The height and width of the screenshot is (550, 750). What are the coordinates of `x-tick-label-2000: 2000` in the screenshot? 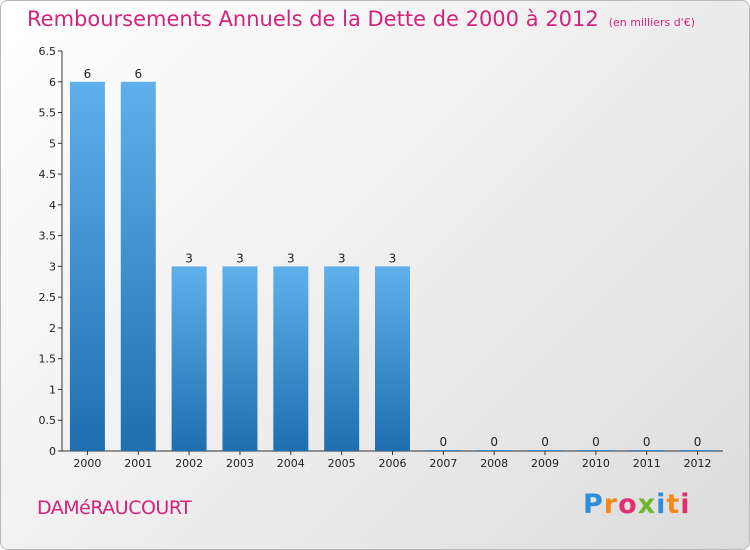 It's located at (87, 463).